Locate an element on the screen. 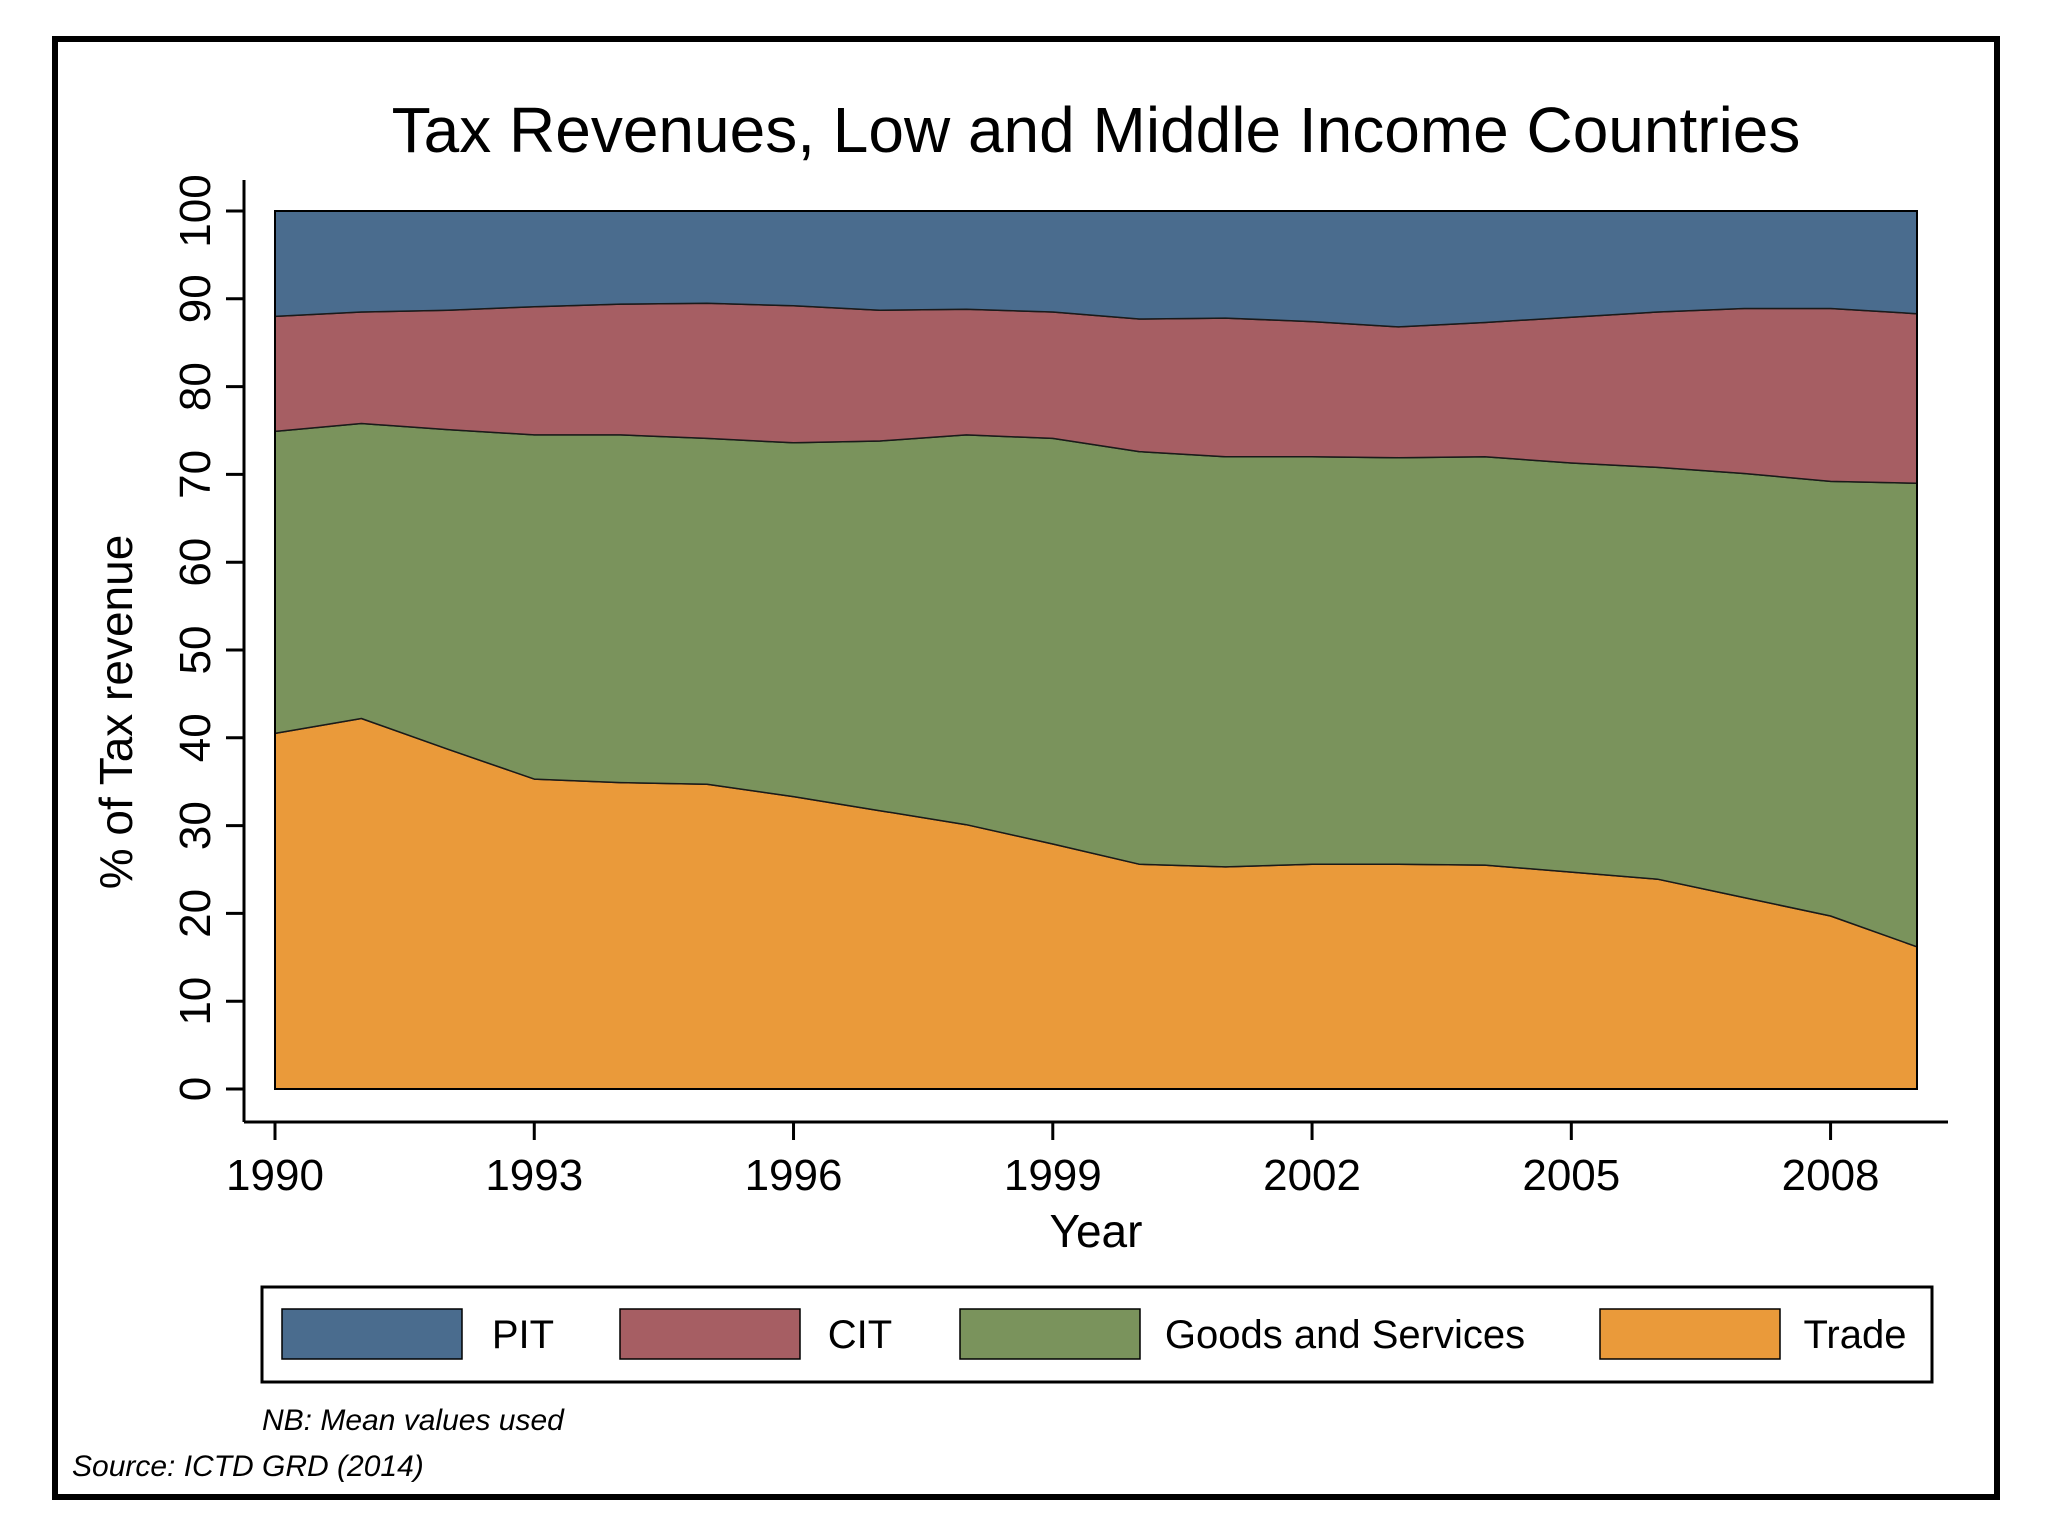 The height and width of the screenshot is (1536, 2048). x-tick-label: 1993 is located at coordinates (534, 1175).